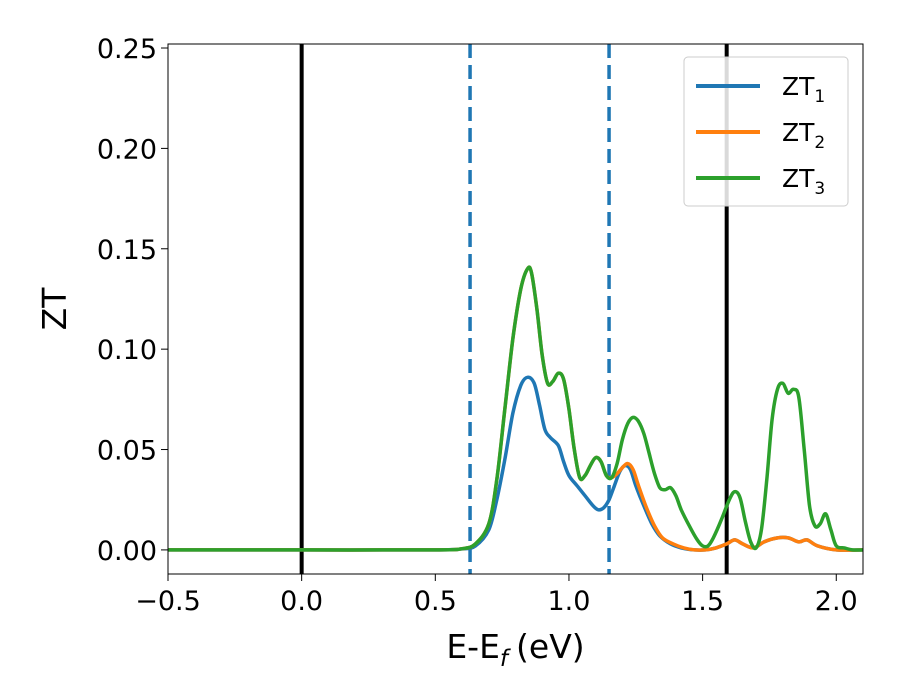 The image size is (900, 700). Describe the element at coordinates (803, 89) in the screenshot. I see `legend-label-zt1: ZT1` at that location.